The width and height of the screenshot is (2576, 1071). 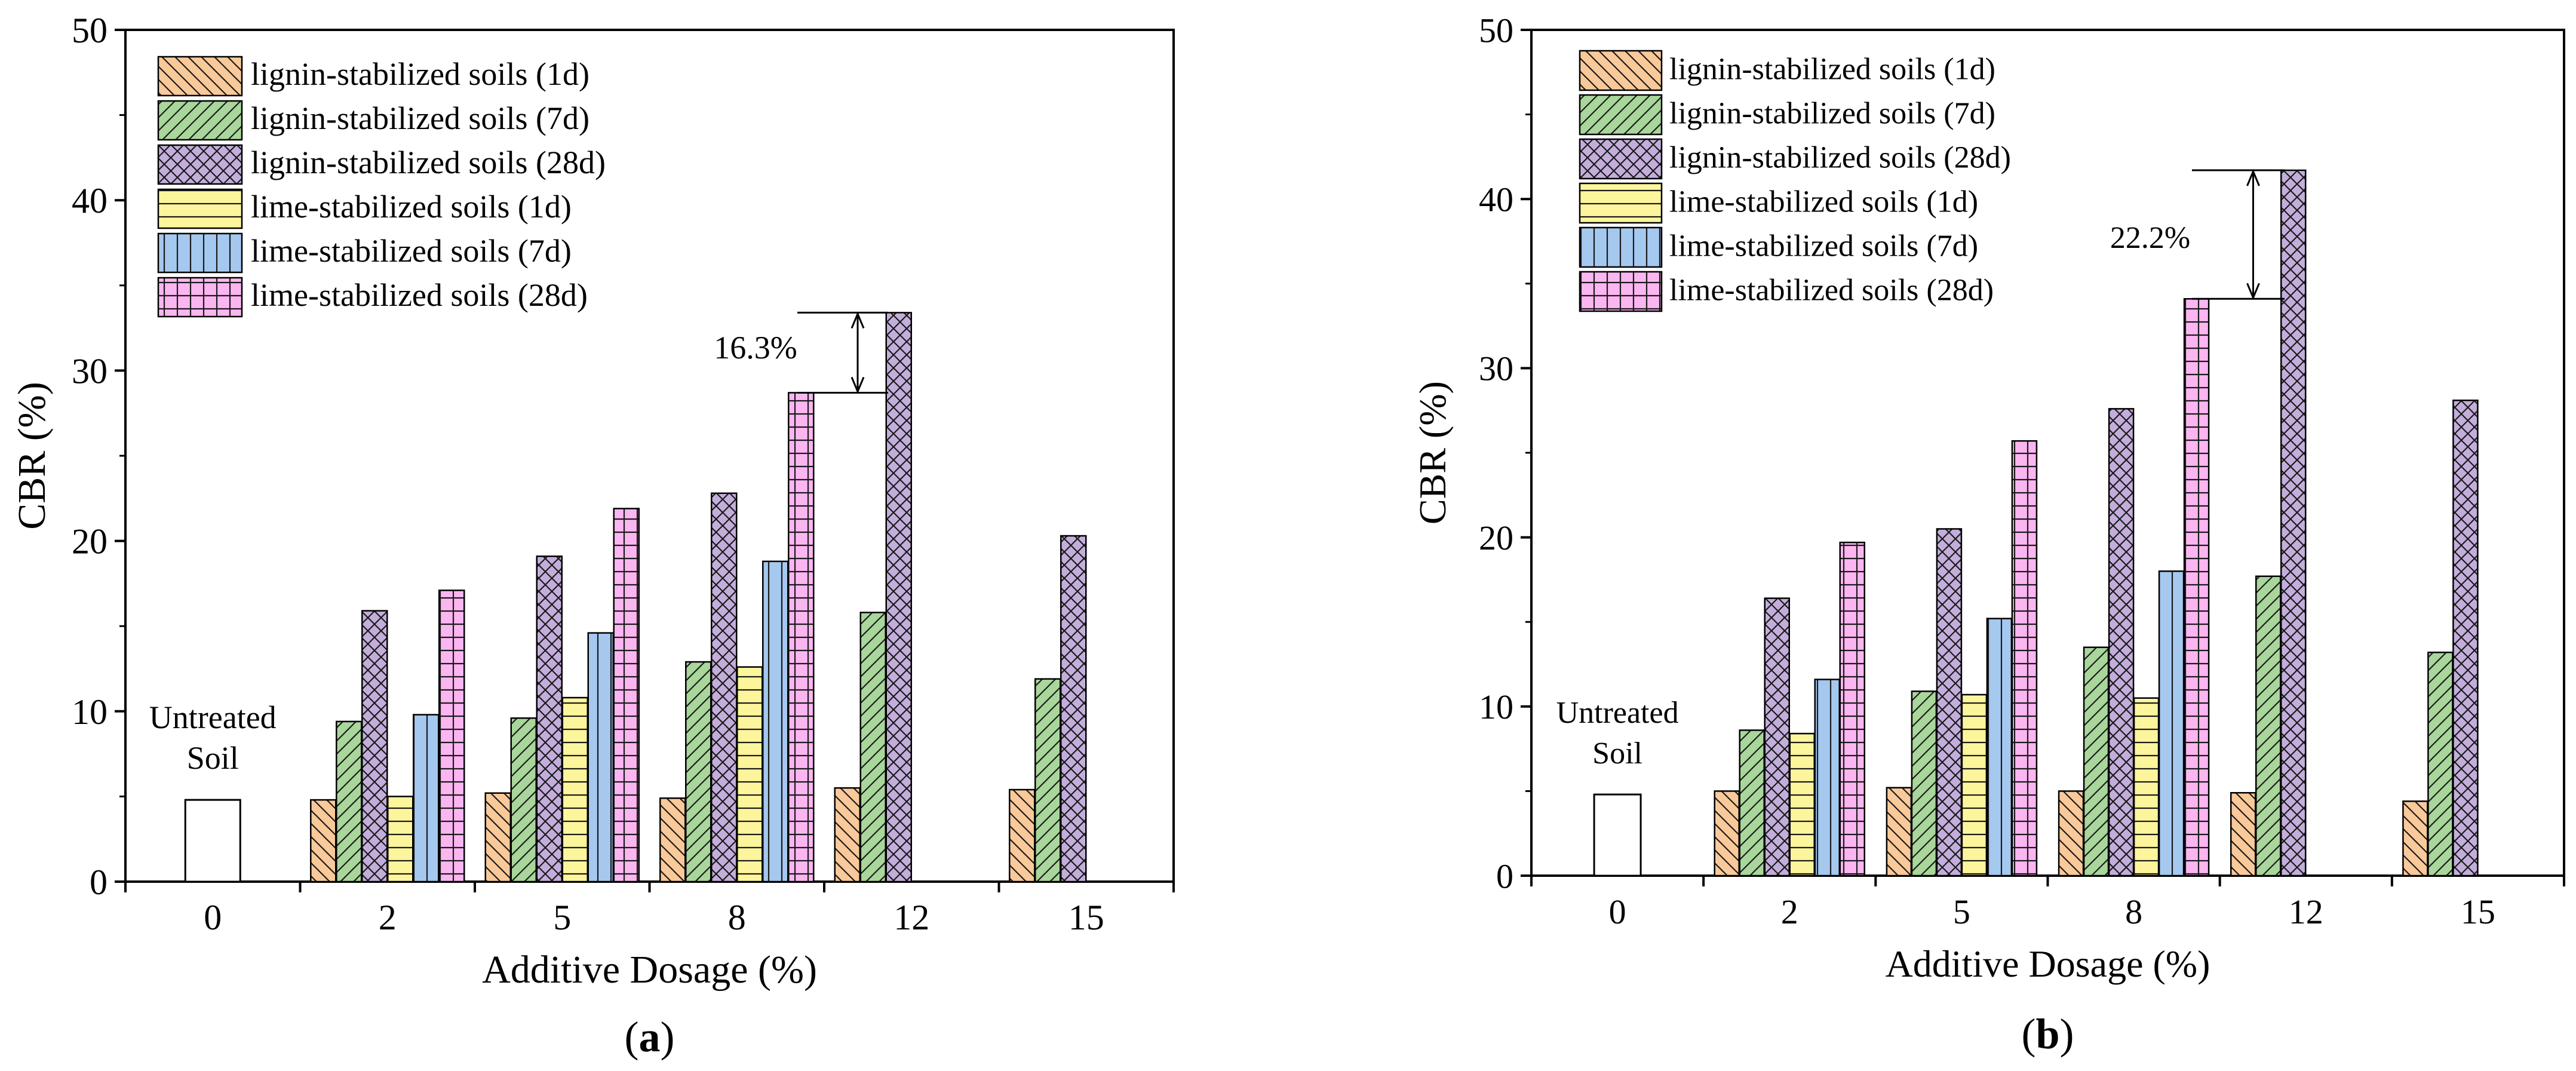 I want to click on panel-label: (b), so click(x=2048, y=1034).